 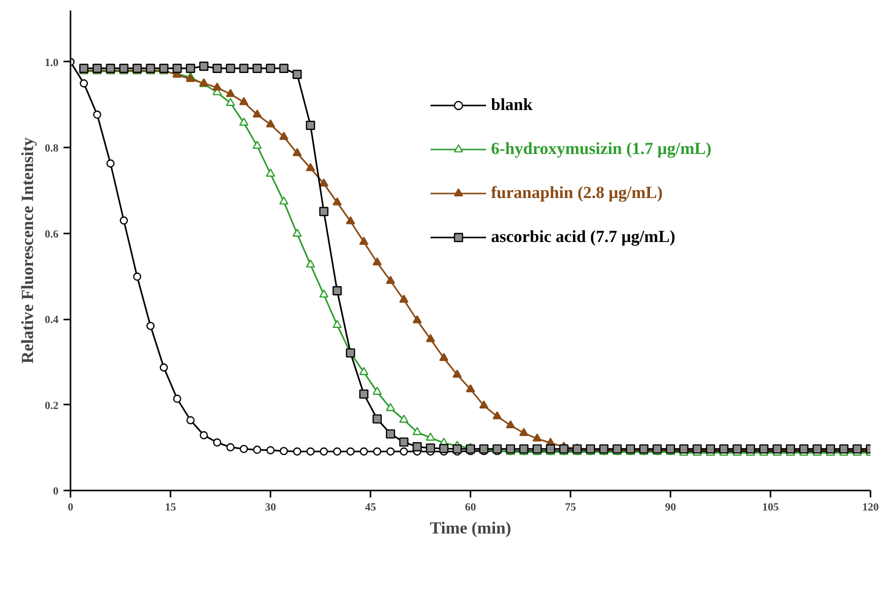 I want to click on x-tick-label: 120, so click(x=871, y=508).